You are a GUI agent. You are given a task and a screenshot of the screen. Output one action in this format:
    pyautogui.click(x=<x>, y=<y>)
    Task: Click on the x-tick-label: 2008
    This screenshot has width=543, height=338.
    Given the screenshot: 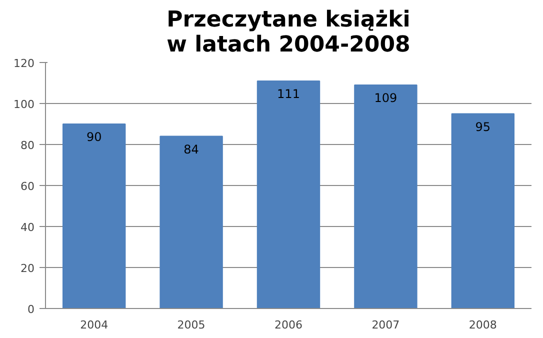 What is the action you would take?
    pyautogui.click(x=482, y=325)
    